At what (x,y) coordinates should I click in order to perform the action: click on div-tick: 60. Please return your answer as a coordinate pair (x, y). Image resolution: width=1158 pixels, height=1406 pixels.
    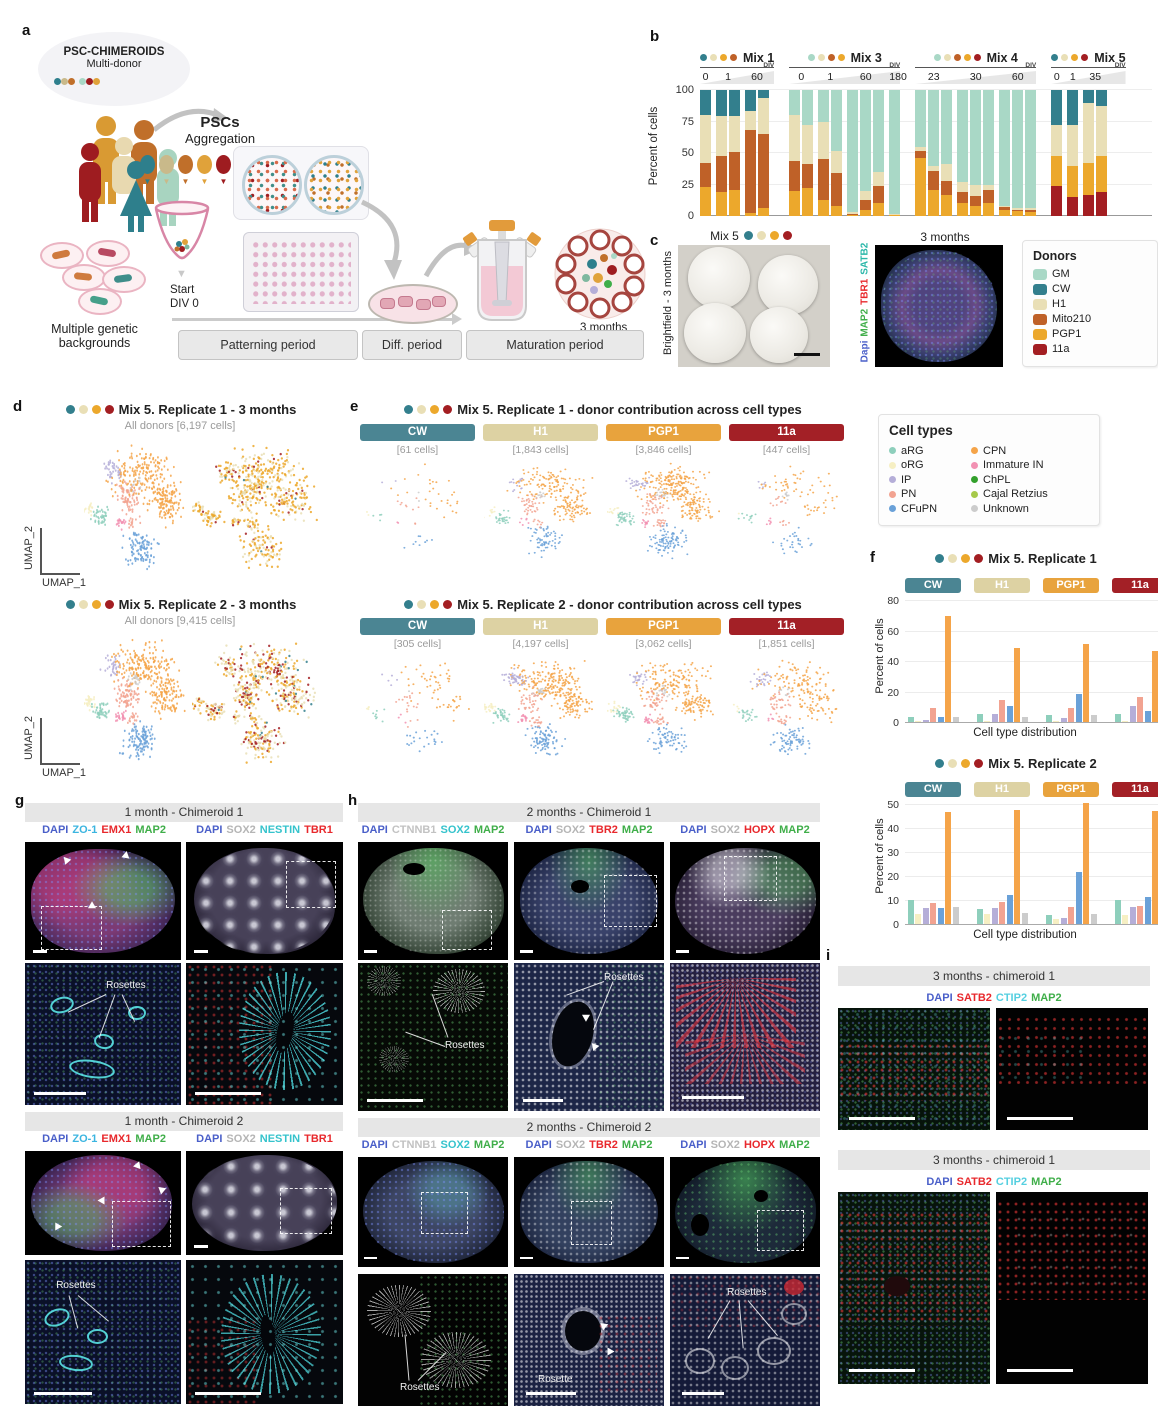
    Looking at the image, I should click on (865, 76).